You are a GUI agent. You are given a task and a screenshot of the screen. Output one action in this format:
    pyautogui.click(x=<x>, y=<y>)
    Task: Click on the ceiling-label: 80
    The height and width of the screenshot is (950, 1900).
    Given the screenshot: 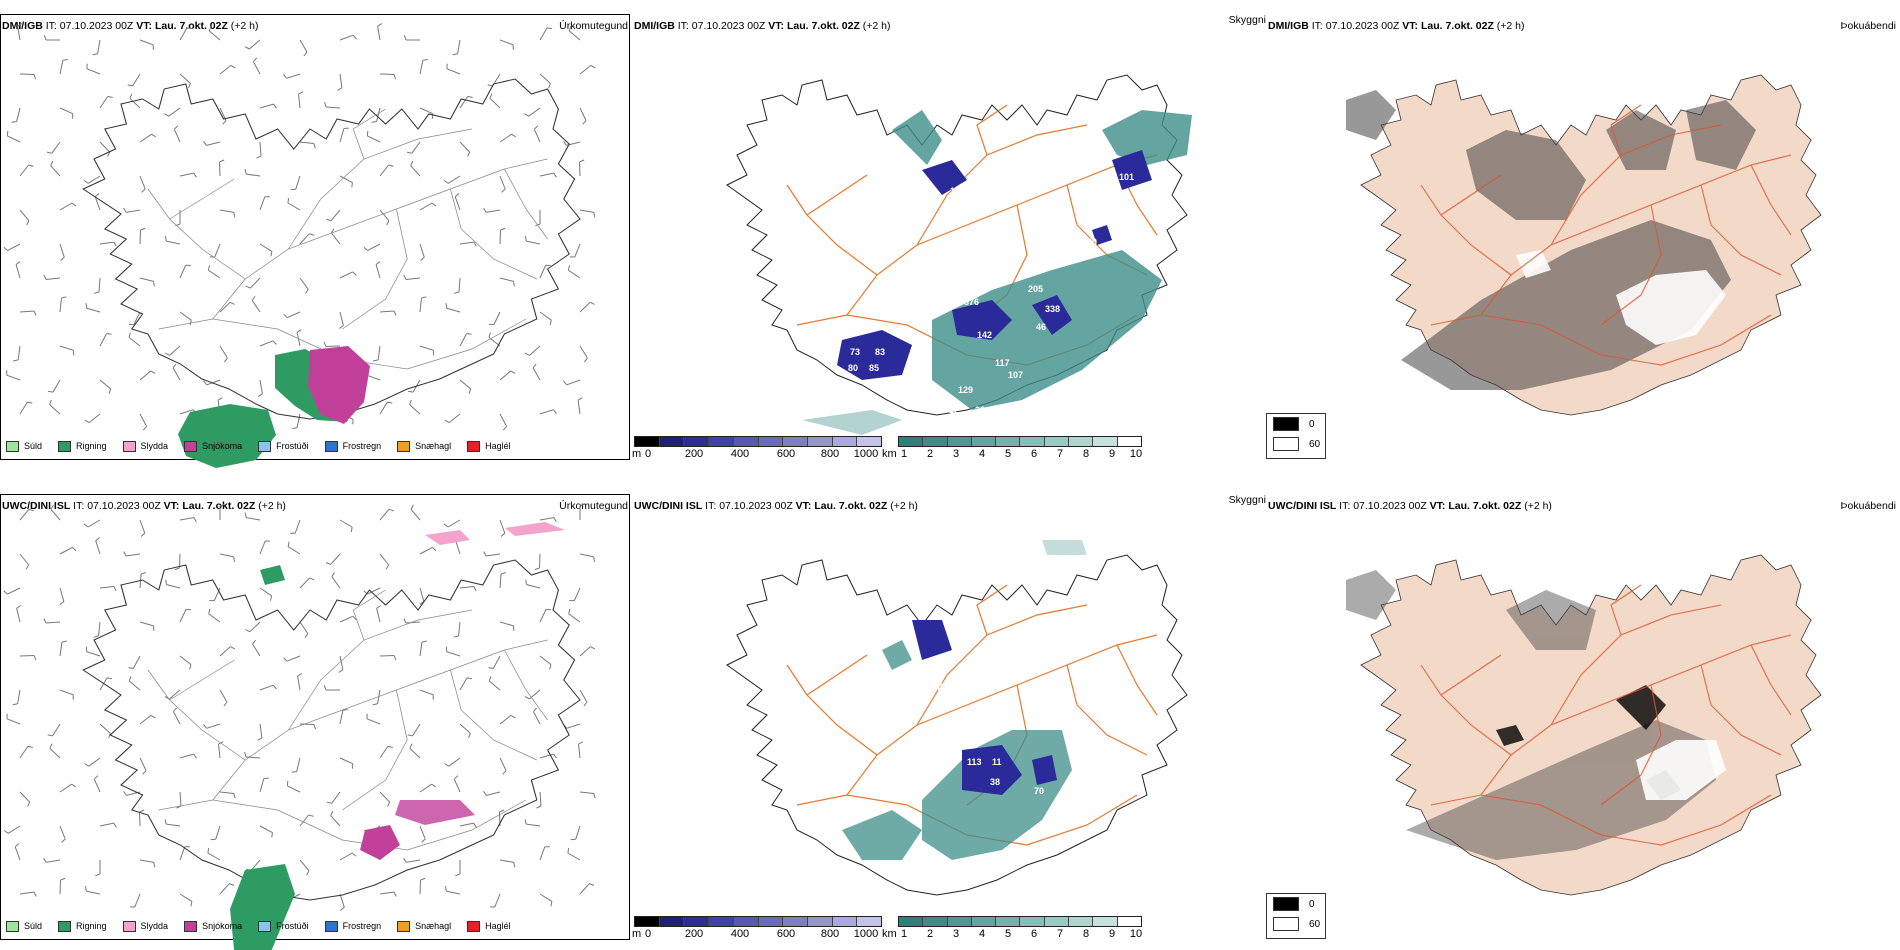 What is the action you would take?
    pyautogui.click(x=853, y=368)
    